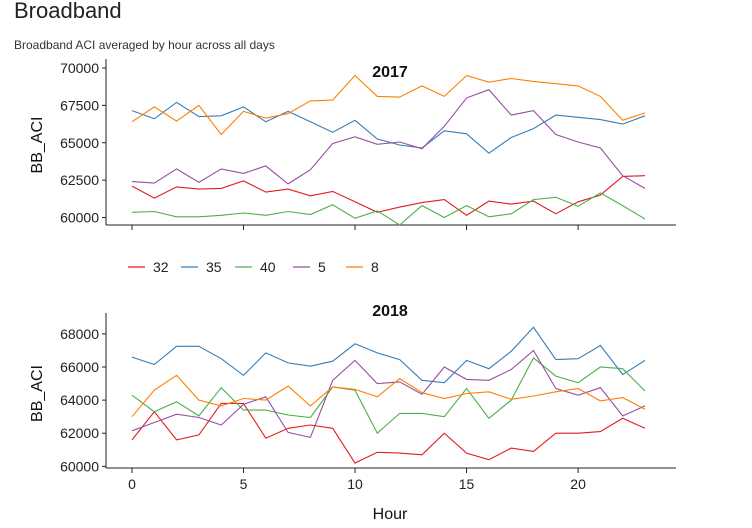 Image resolution: width=752 pixels, height=528 pixels. Describe the element at coordinates (79, 68) in the screenshot. I see `y-tick-label: 70000` at that location.